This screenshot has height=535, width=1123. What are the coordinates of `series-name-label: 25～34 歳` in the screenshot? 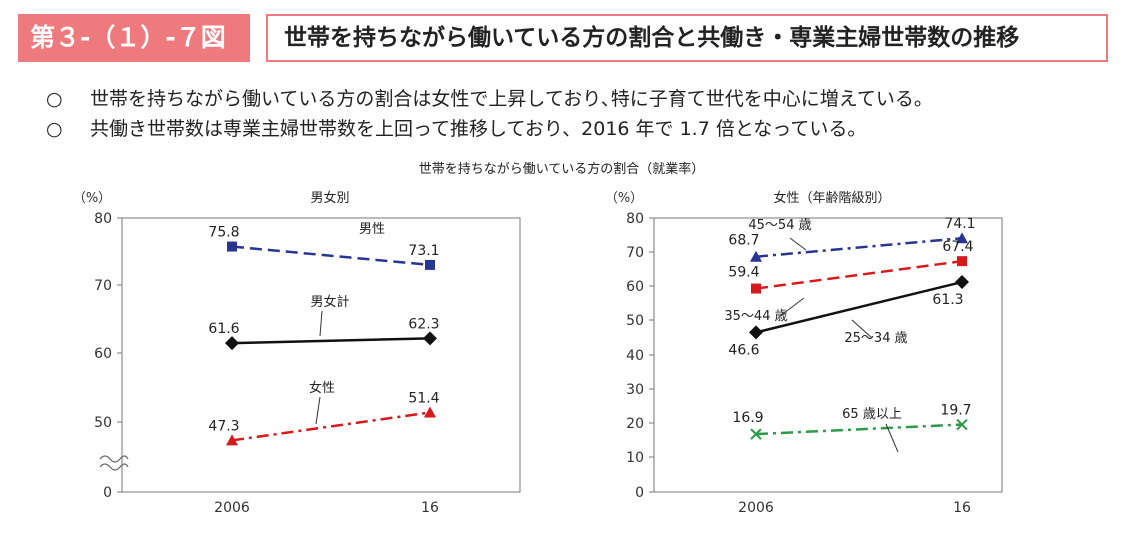 It's located at (875, 338).